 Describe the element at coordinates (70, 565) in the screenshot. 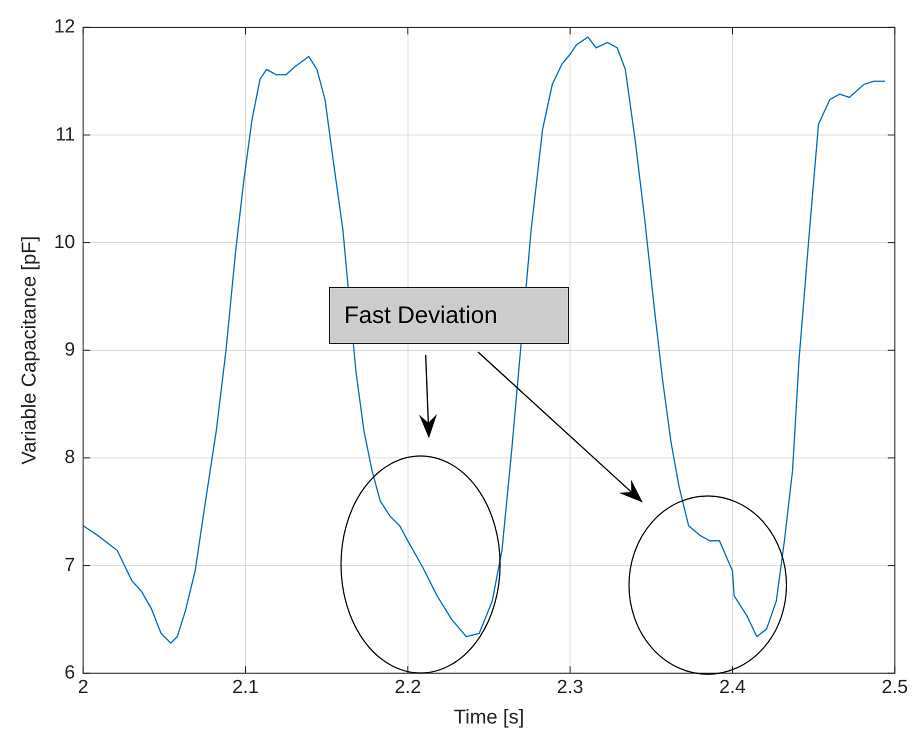

I see `y-tick-label: 7` at that location.